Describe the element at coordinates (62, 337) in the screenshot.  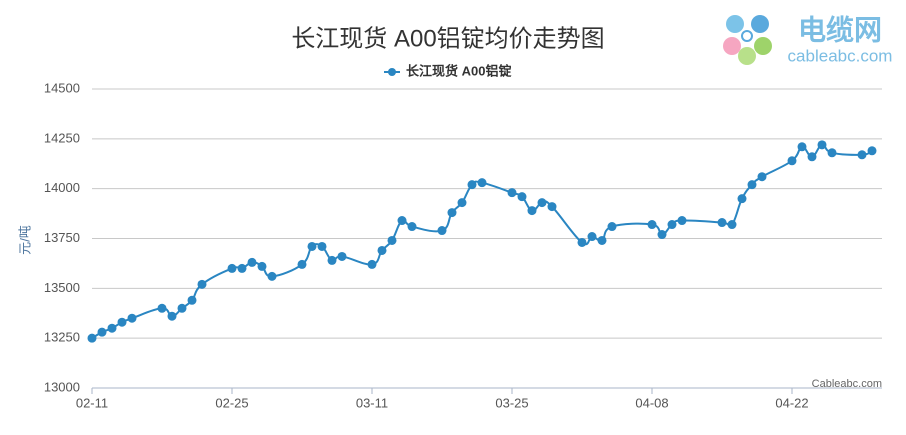
I see `y-tick-label: 13250` at that location.